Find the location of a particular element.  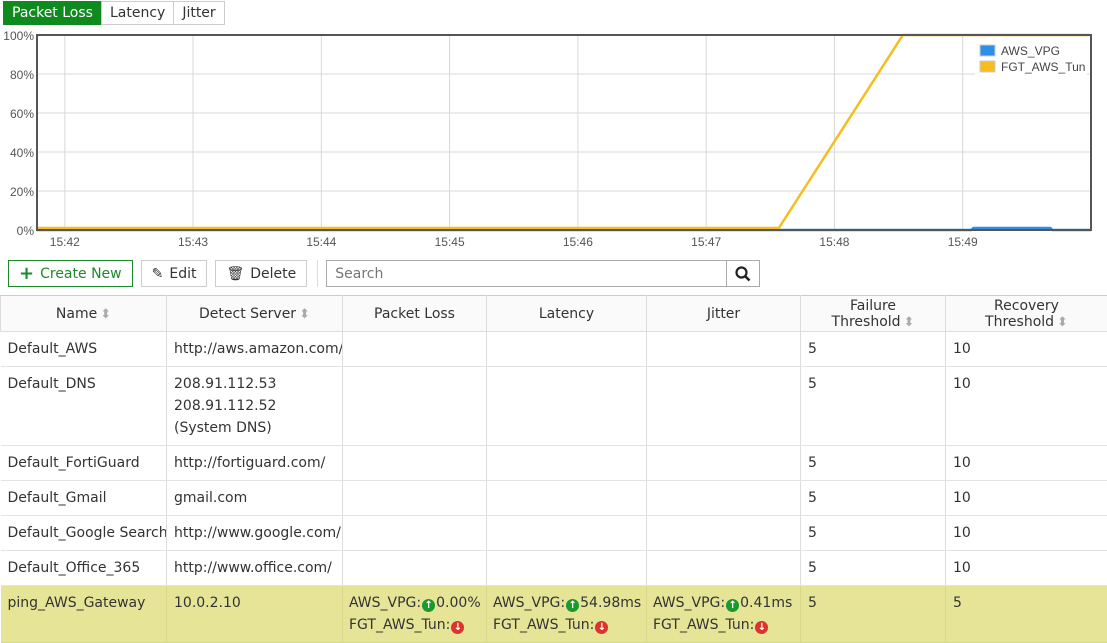

create-new-button: + Create New is located at coordinates (70, 273).